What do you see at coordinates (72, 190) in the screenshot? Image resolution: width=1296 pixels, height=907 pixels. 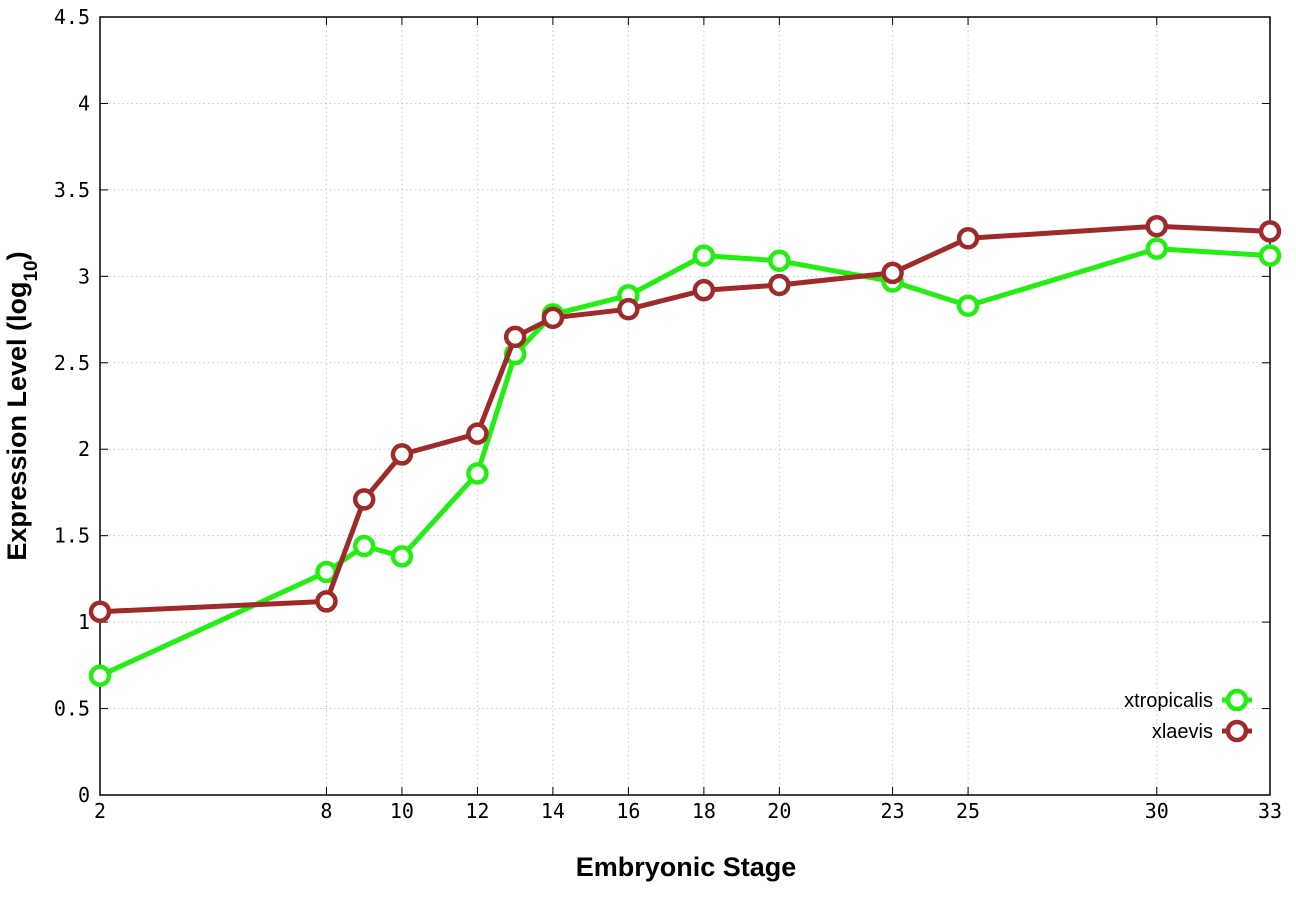 I see `y-tick-label: 3.5` at bounding box center [72, 190].